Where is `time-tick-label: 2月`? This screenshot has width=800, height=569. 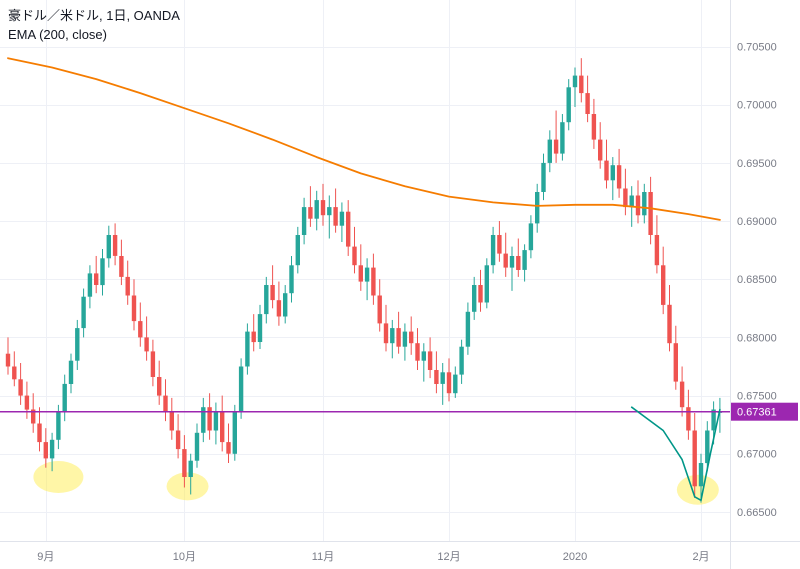
time-tick-label: 2月 is located at coordinates (700, 557).